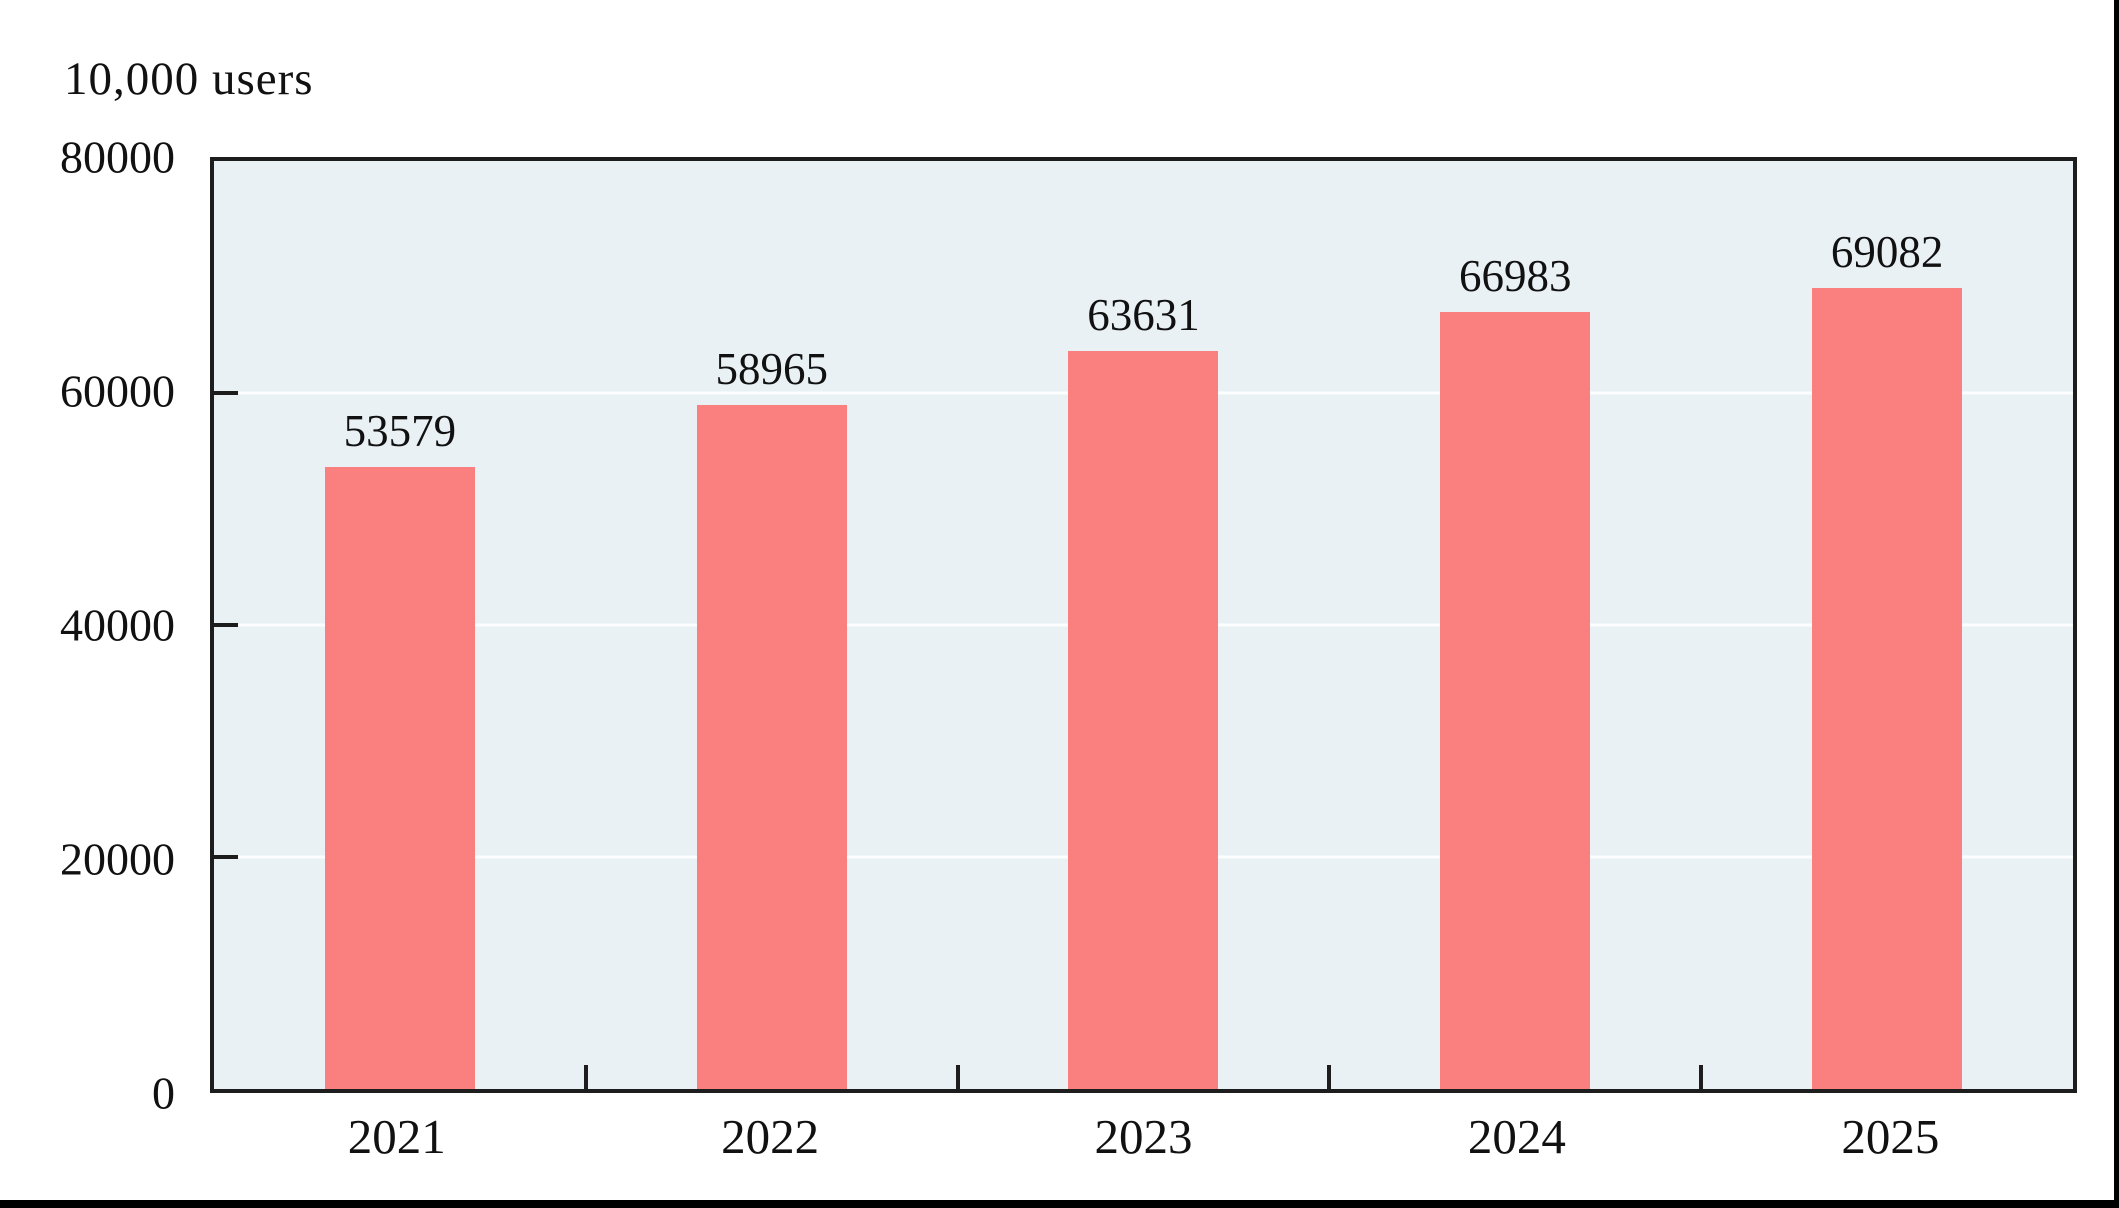  What do you see at coordinates (1515, 276) in the screenshot?
I see `bar-value-label: 66983` at bounding box center [1515, 276].